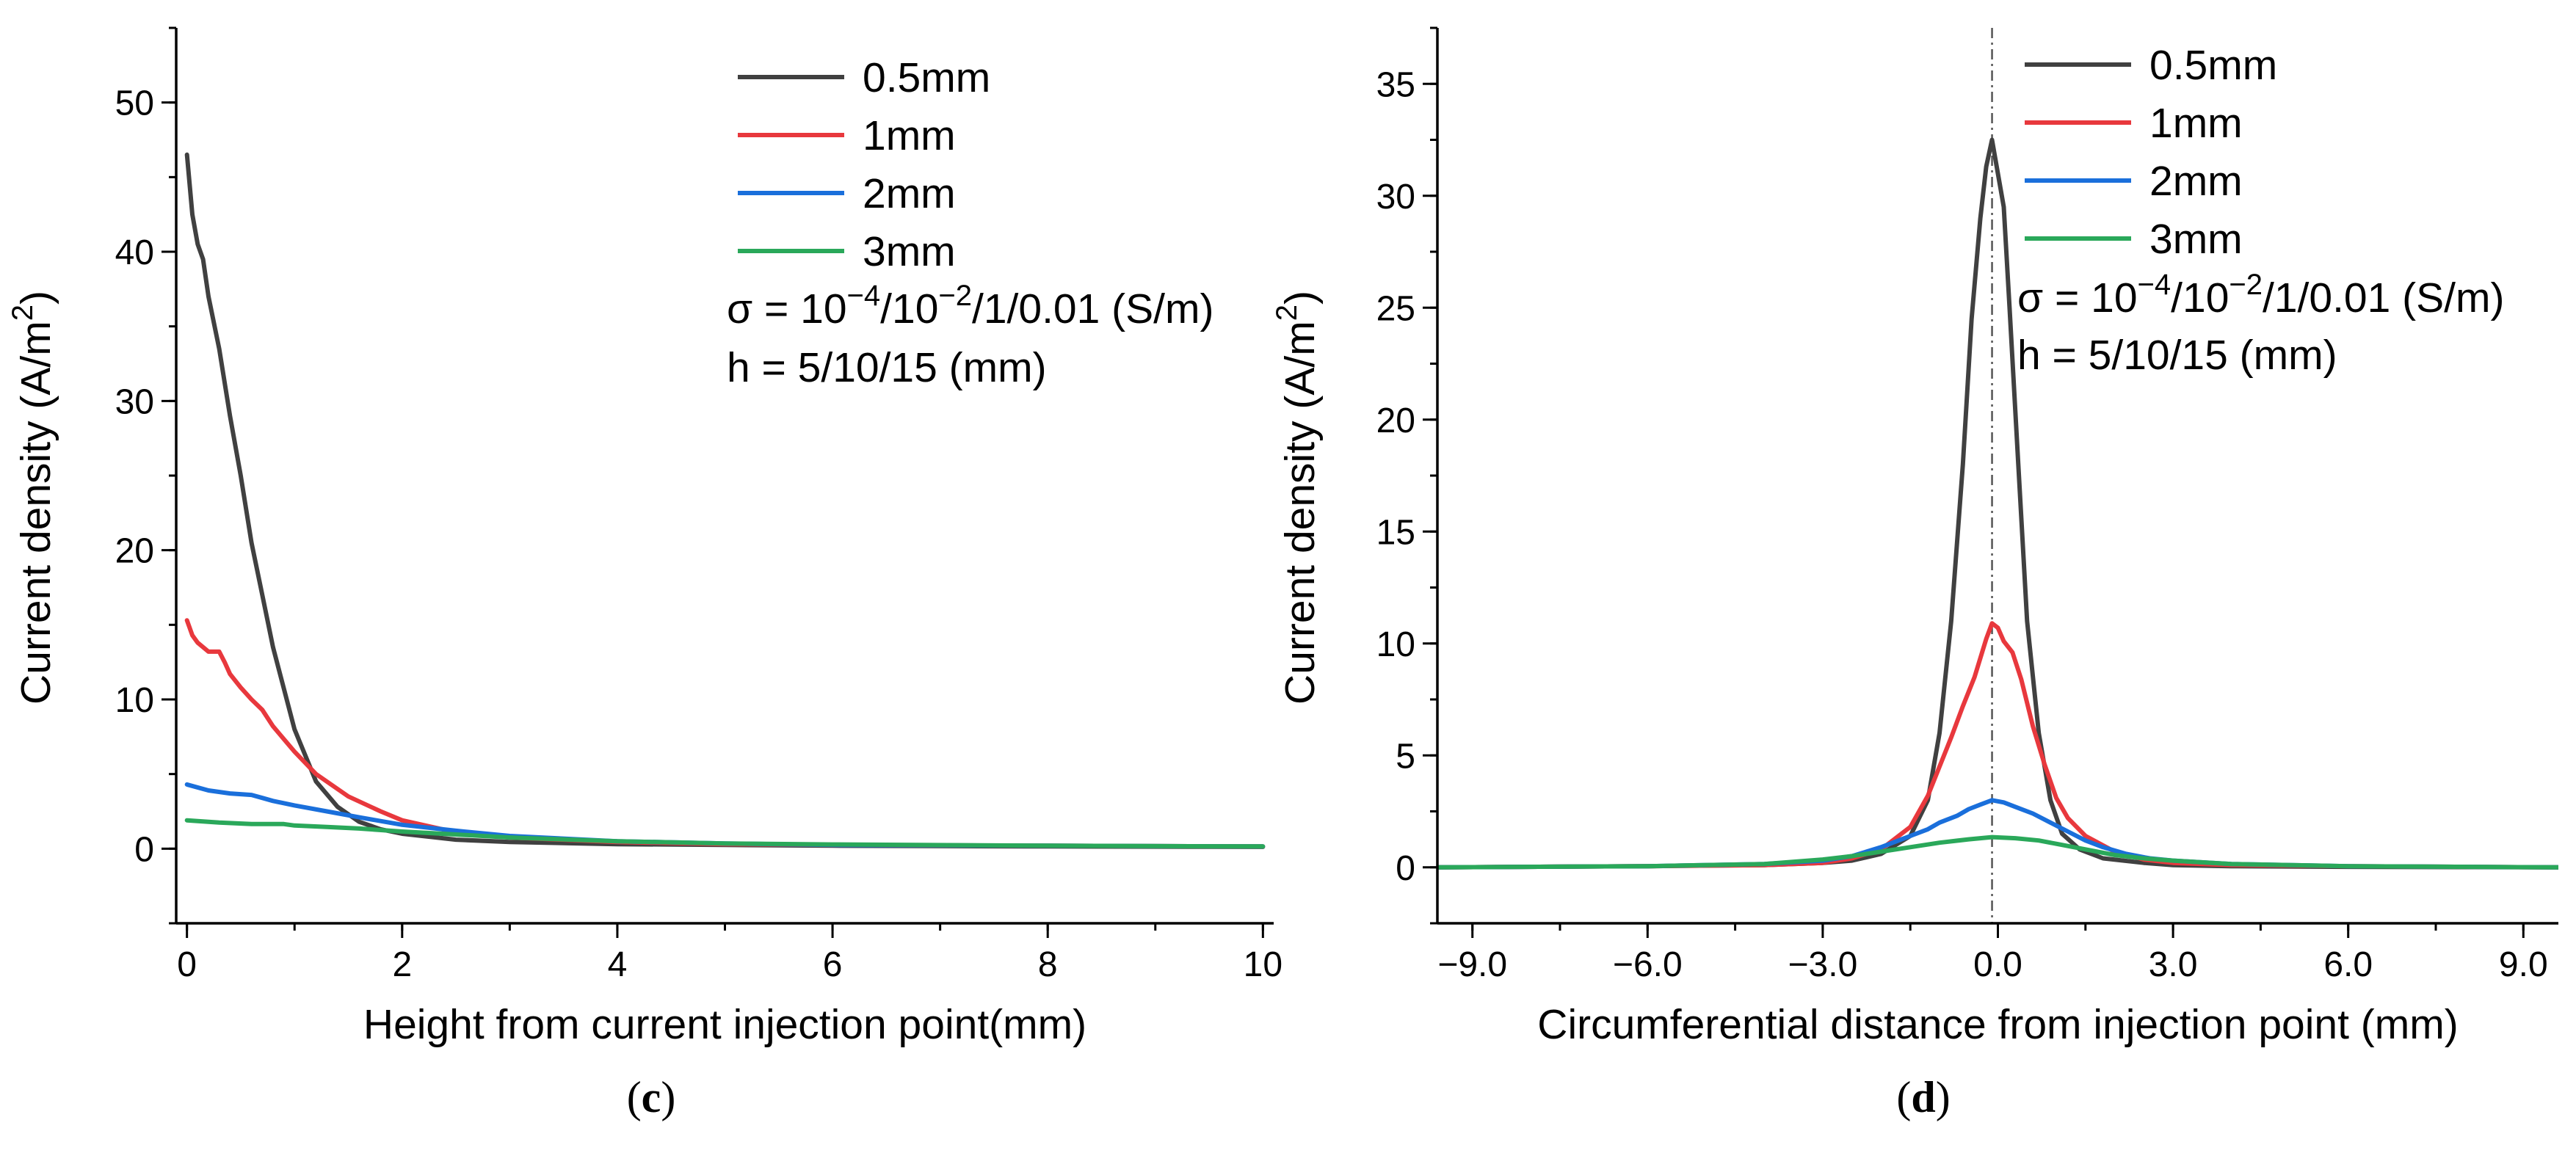 The image size is (2576, 1153). Describe the element at coordinates (725, 1024) in the screenshot. I see `x-axis-label: Height from current injection point(mm)` at that location.